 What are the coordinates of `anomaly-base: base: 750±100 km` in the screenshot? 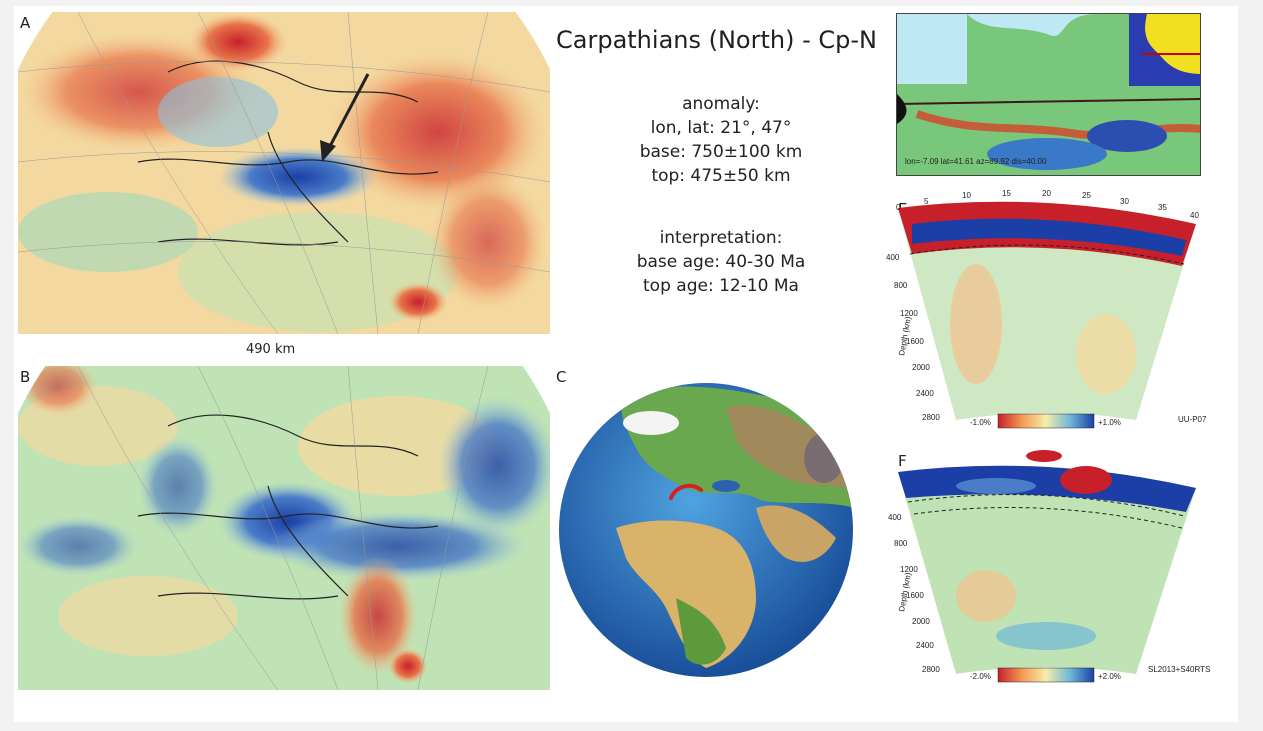 It's located at (721, 152).